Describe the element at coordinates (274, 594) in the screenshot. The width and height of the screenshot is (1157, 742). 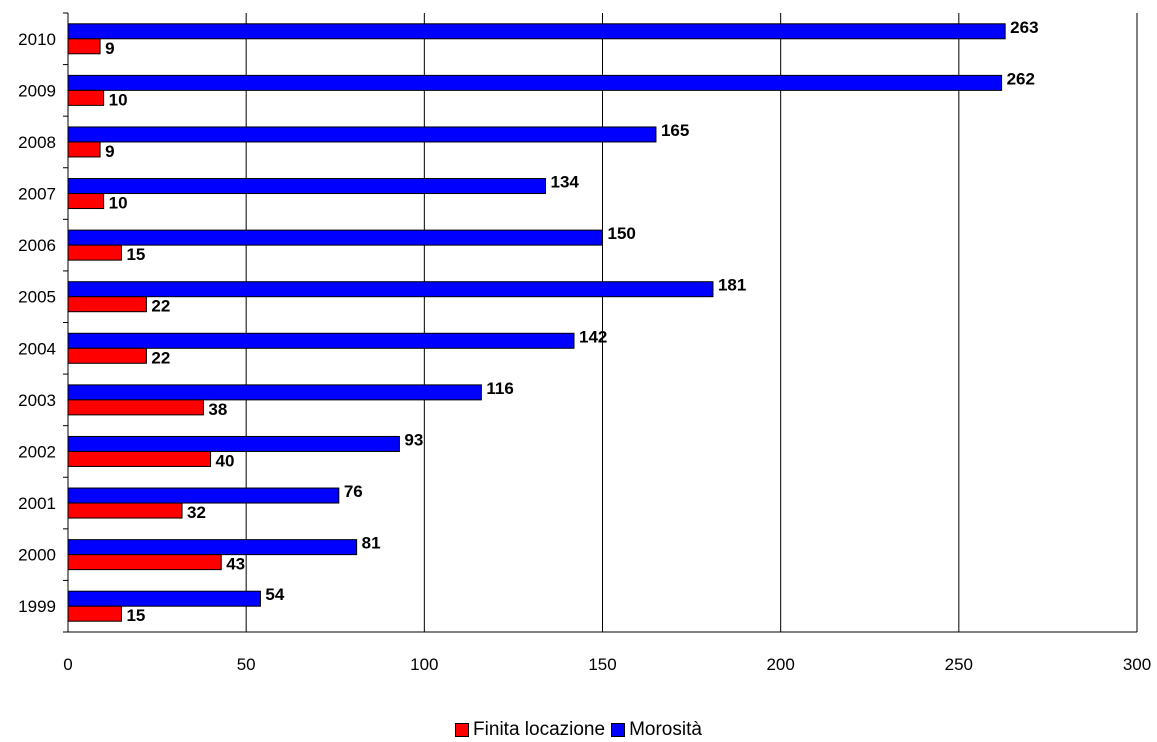
I see `value-label-morosita: 54` at that location.